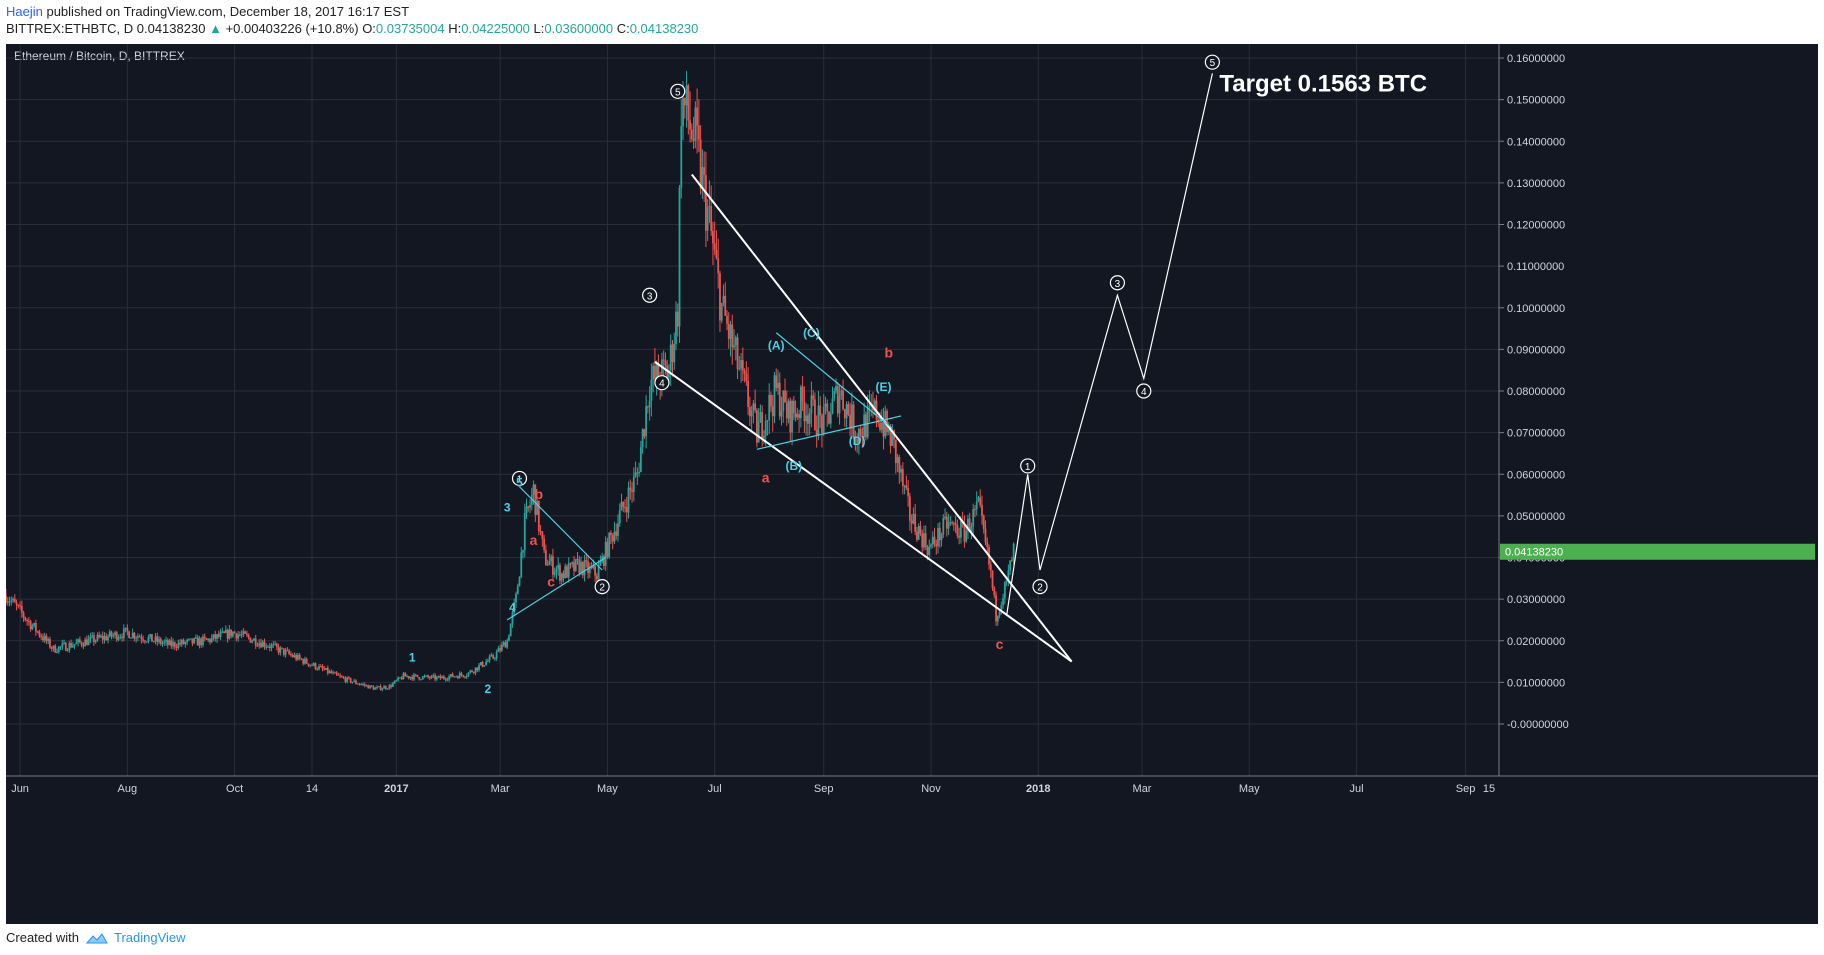 The height and width of the screenshot is (955, 1824). What do you see at coordinates (1536, 517) in the screenshot?
I see `y-tick-label: 0.05000000` at bounding box center [1536, 517].